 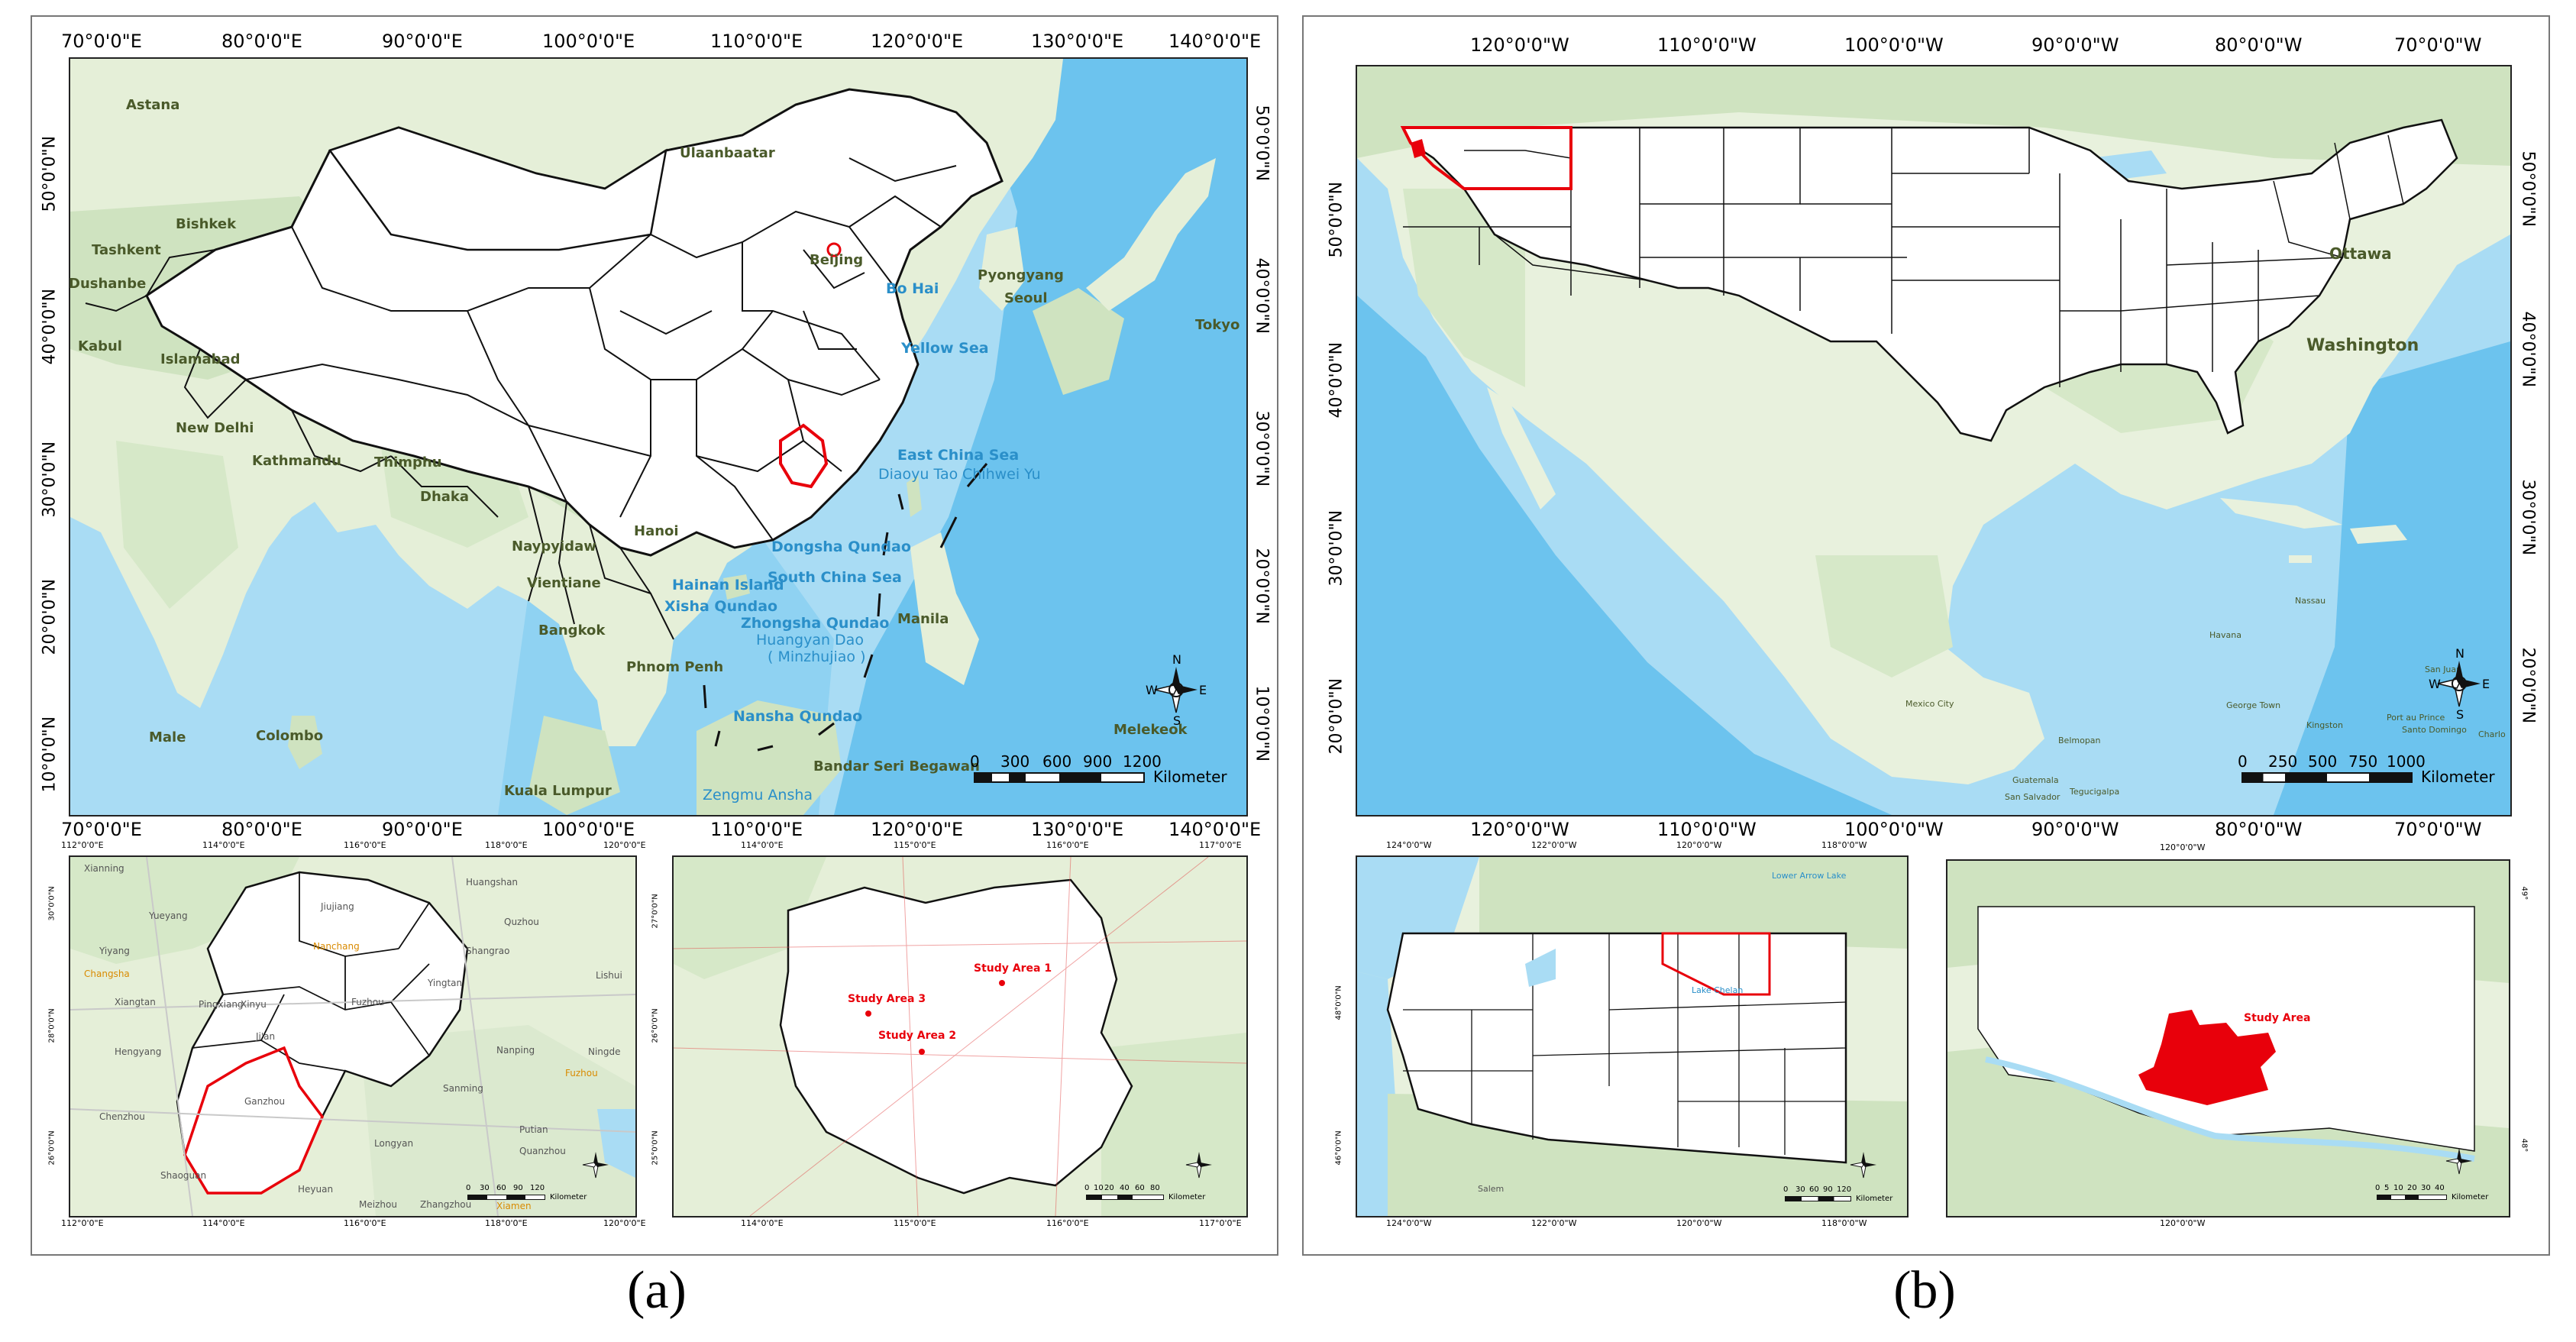 What do you see at coordinates (958, 847) in the screenshot?
I see `inset2-top-axis: 114°0'0"E 115°0'0"E 116°0'0"E 117°0'0"E` at bounding box center [958, 847].